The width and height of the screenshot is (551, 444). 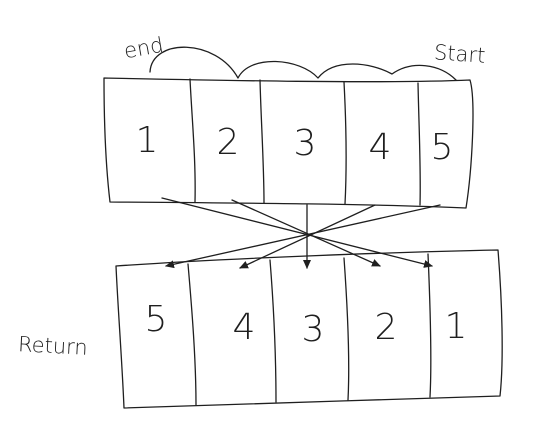 I want to click on top-cell-1: 1, so click(x=147, y=140).